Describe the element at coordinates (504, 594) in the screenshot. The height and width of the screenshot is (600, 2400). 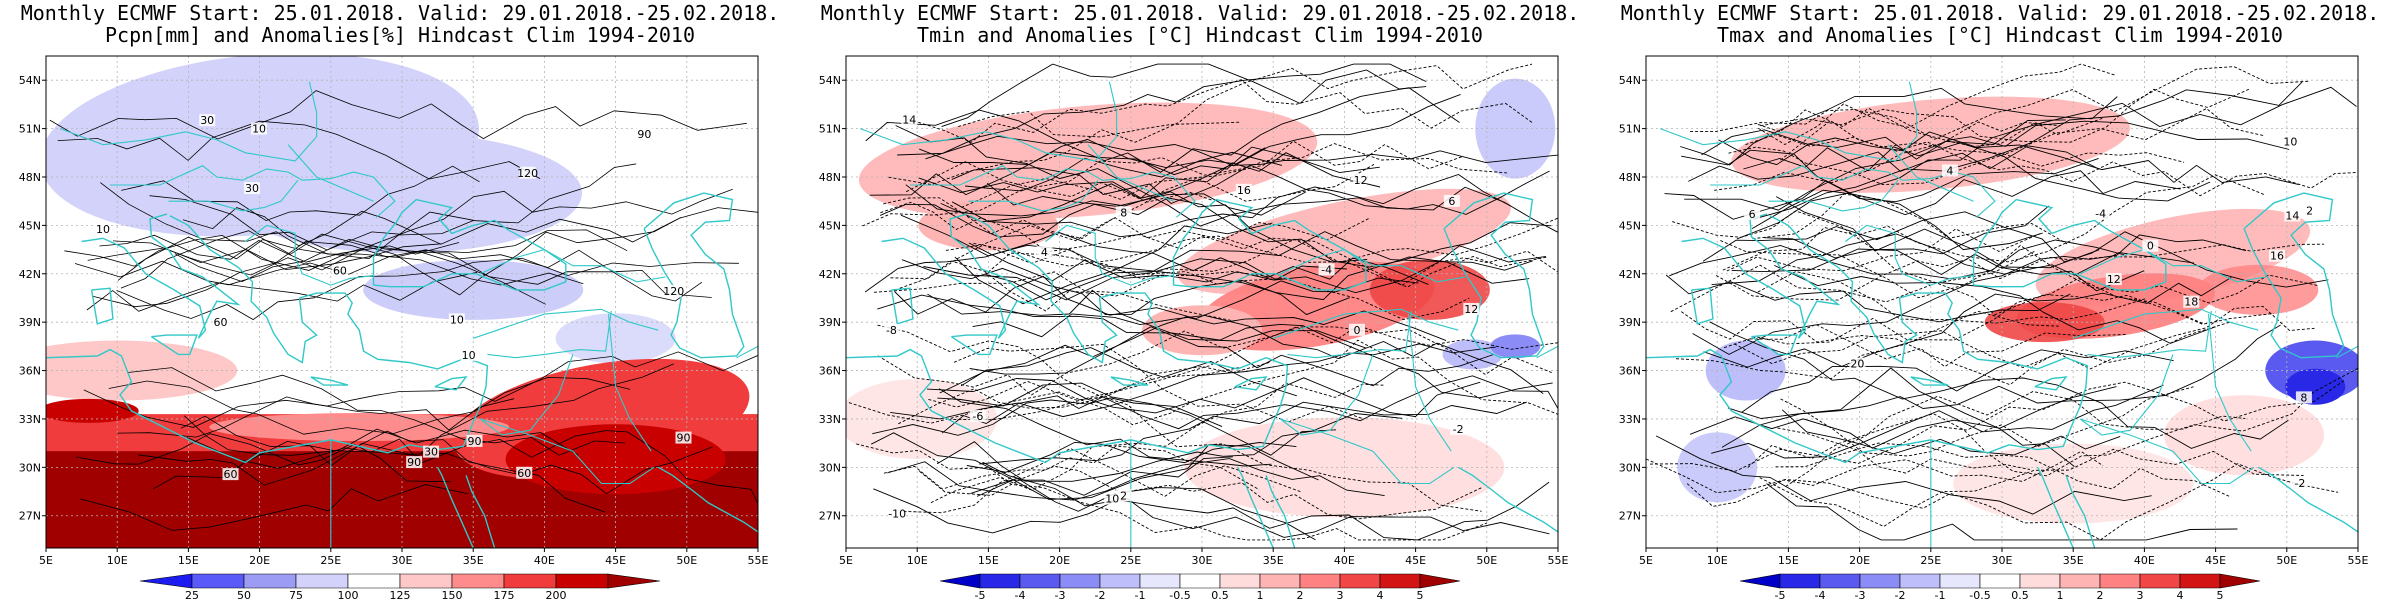
I see `colorbar-label: 175` at that location.